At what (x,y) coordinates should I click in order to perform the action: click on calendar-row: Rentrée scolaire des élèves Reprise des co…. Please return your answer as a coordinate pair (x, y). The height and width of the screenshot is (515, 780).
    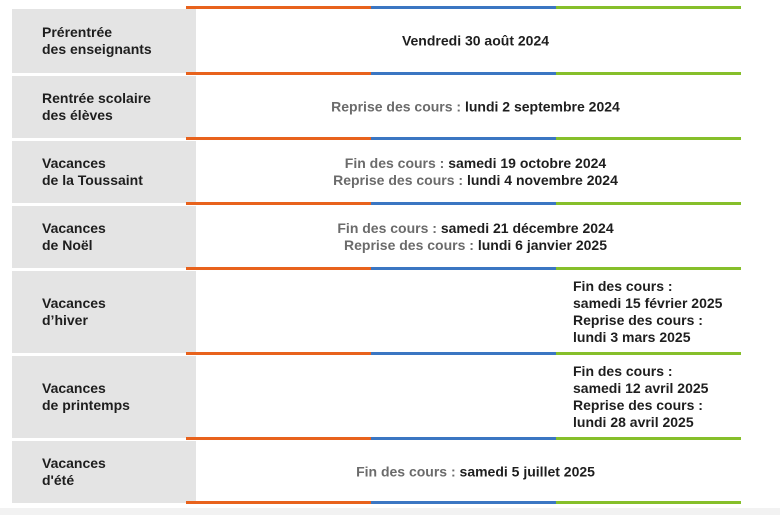
    Looking at the image, I should click on (382, 107).